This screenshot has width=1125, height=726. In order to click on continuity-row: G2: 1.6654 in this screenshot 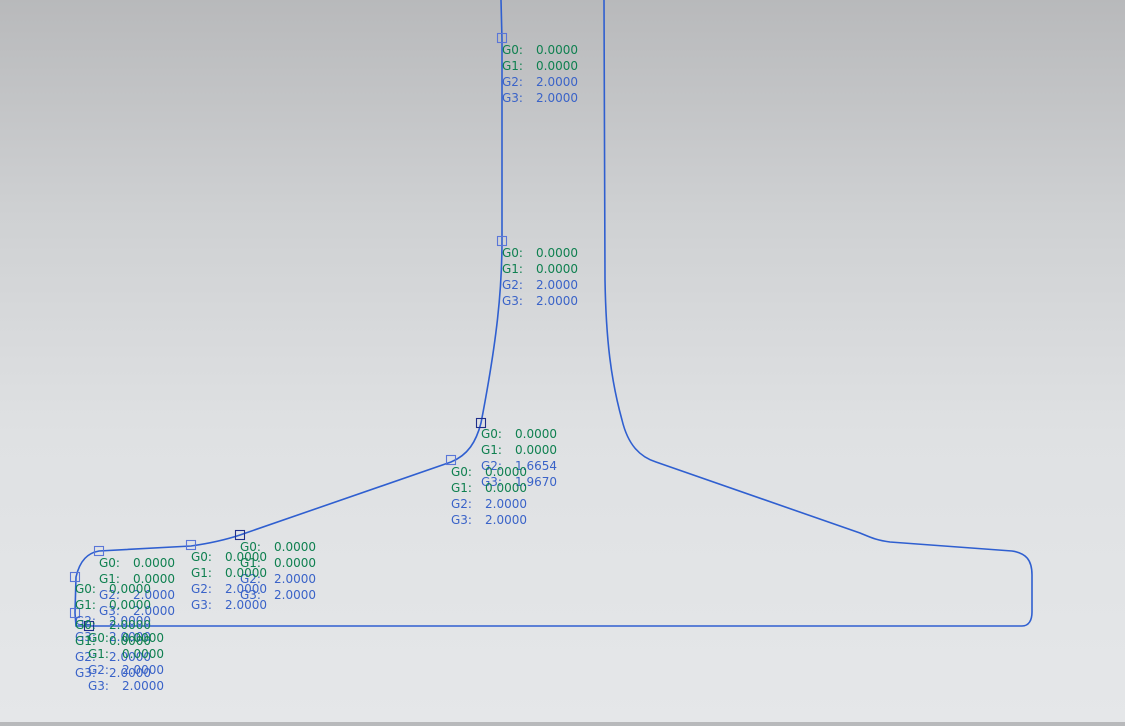, I will do `click(519, 466)`.